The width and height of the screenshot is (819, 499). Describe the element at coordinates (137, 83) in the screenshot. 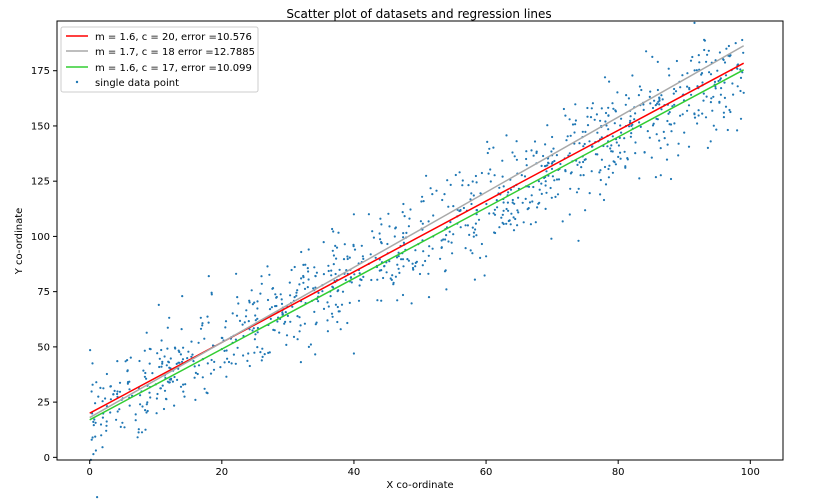

I see `legend-label-points: single data point` at that location.